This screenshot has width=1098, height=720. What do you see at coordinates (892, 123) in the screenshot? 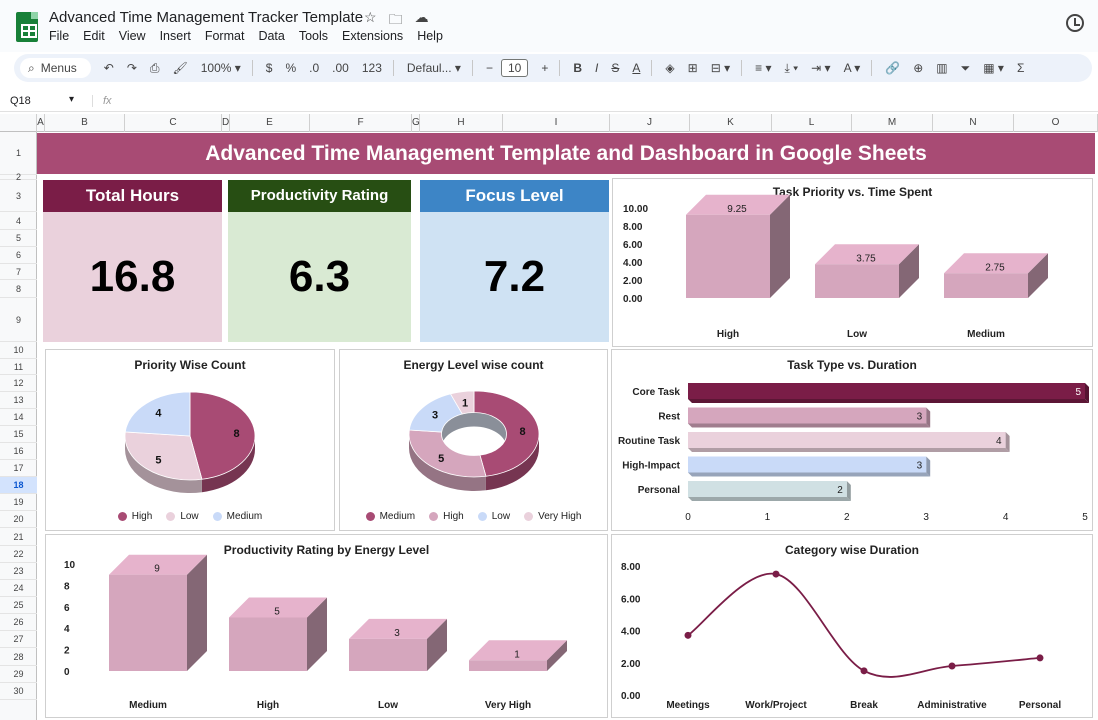
I see `column-header-m: M` at bounding box center [892, 123].